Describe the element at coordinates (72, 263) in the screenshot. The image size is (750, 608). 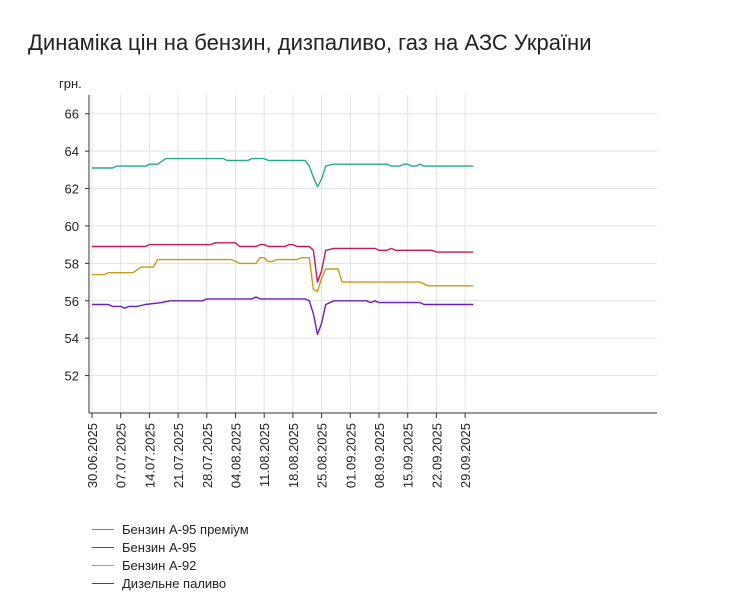
I see `y-tick-label: 58` at that location.